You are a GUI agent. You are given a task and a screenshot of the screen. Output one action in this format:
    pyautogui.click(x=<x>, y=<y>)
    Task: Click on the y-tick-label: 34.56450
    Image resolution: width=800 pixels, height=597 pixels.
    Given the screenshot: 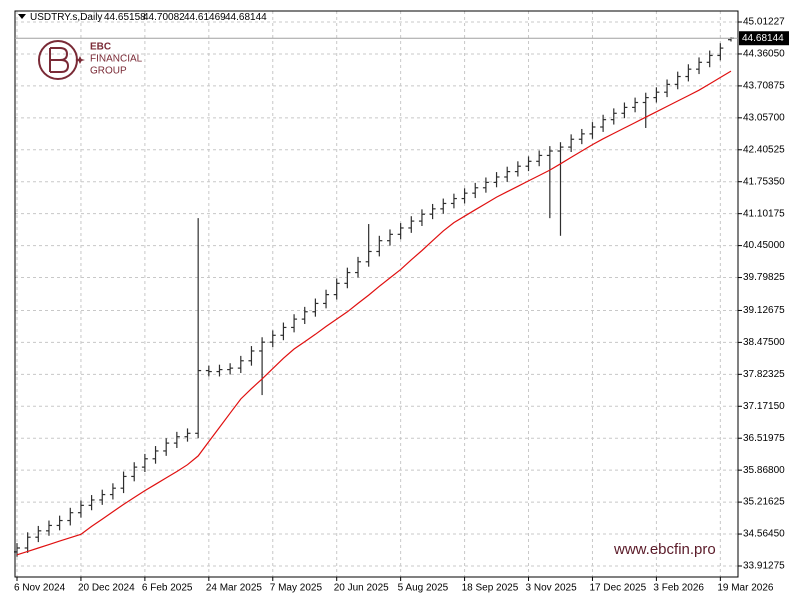 What is the action you would take?
    pyautogui.click(x=764, y=534)
    